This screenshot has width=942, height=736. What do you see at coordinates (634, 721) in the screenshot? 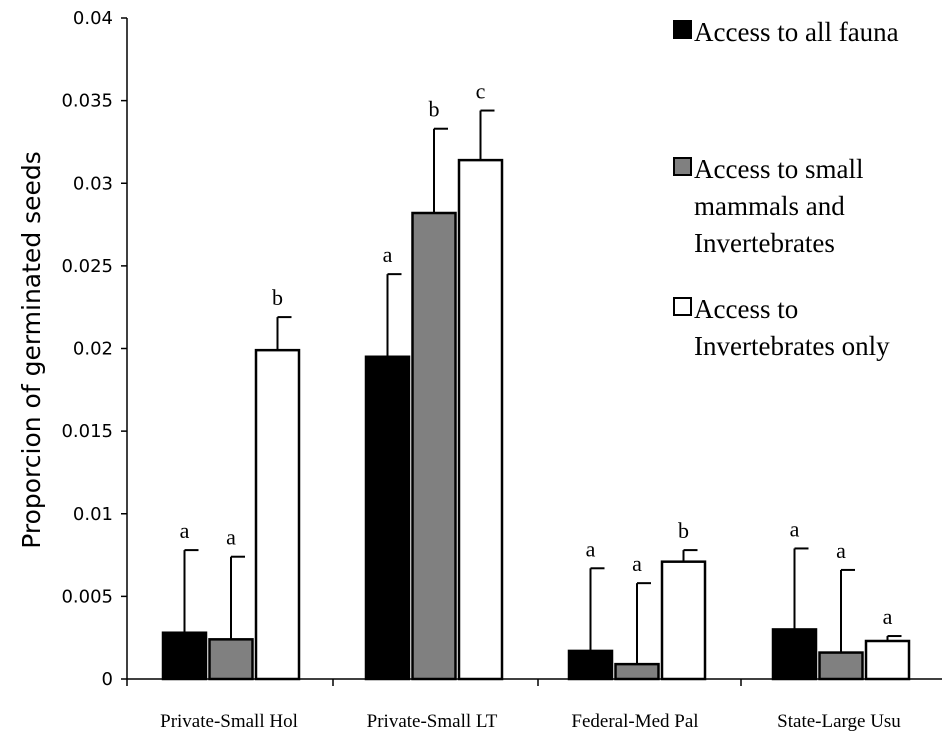
I see `x-category-label: Federal-Med Pal` at bounding box center [634, 721].